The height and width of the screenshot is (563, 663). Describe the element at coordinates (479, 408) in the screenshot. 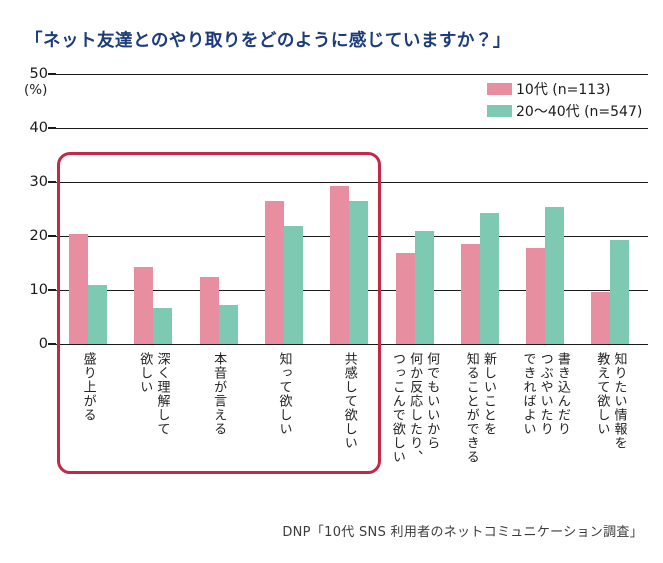

I see `x-axis-label-7: 新しいことを 知ることができる` at that location.